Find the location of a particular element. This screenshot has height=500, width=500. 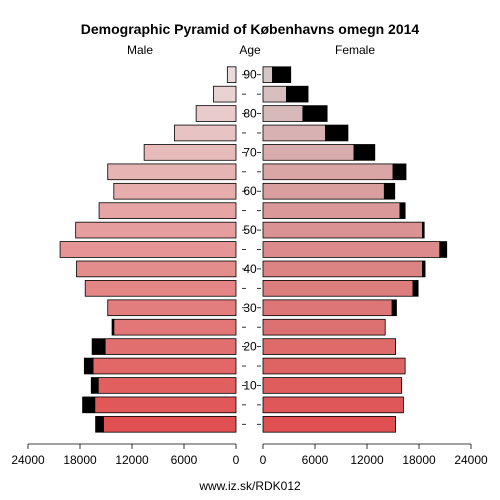

age-tick-label: 40 is located at coordinates (250, 269).